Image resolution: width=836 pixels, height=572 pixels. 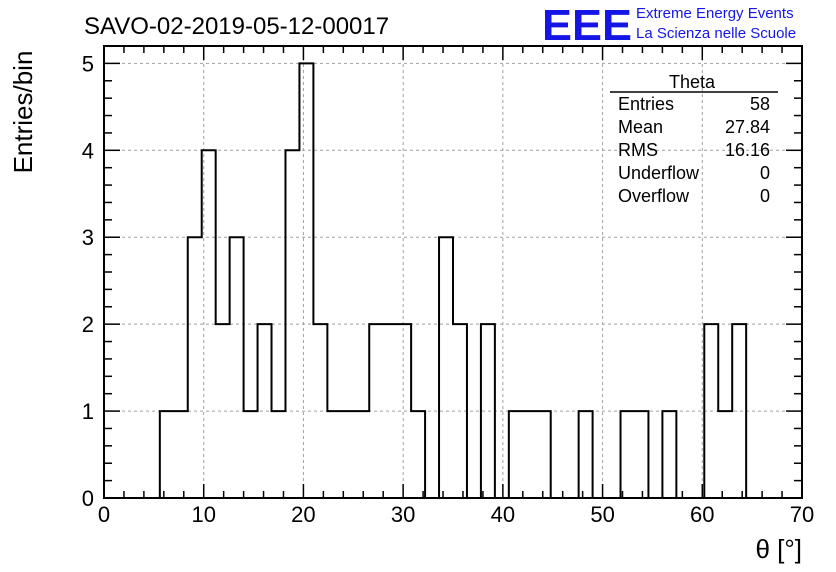 What do you see at coordinates (654, 196) in the screenshot?
I see `stats-overflow-label: Overflow` at bounding box center [654, 196].